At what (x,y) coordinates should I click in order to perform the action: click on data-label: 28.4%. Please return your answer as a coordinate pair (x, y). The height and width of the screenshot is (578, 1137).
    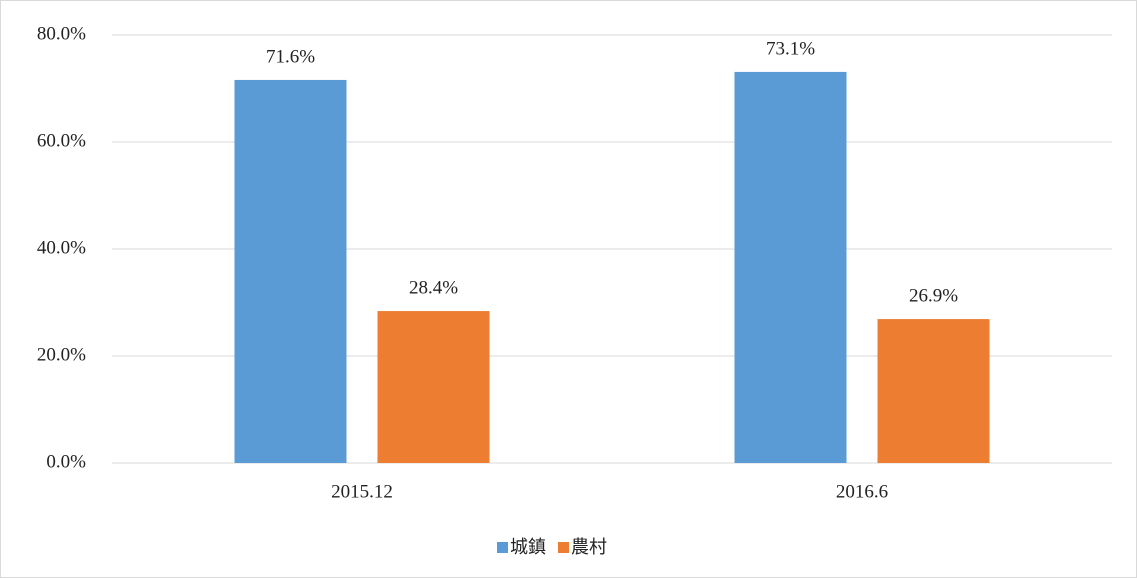
    Looking at the image, I should click on (433, 287).